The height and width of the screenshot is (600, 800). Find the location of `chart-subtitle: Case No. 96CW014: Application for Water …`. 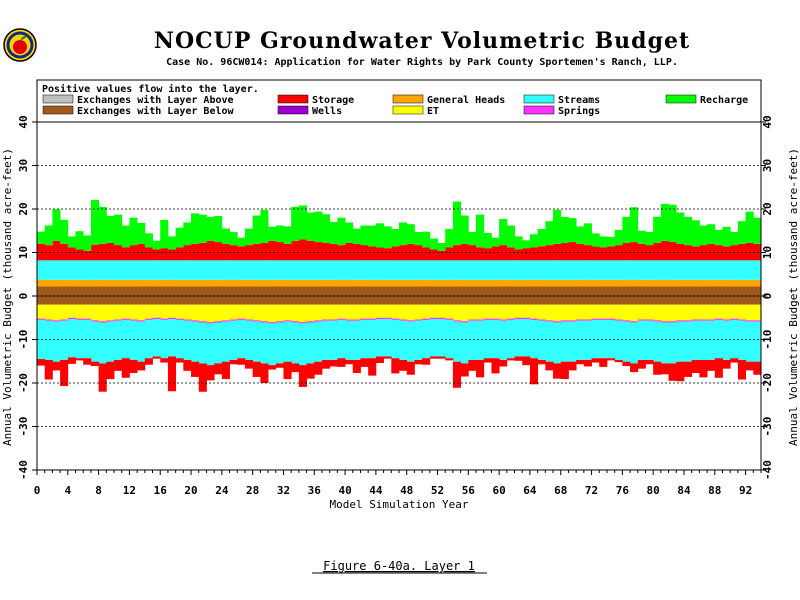

chart-subtitle: Case No. 96CW014: Application for Water … is located at coordinates (422, 62).